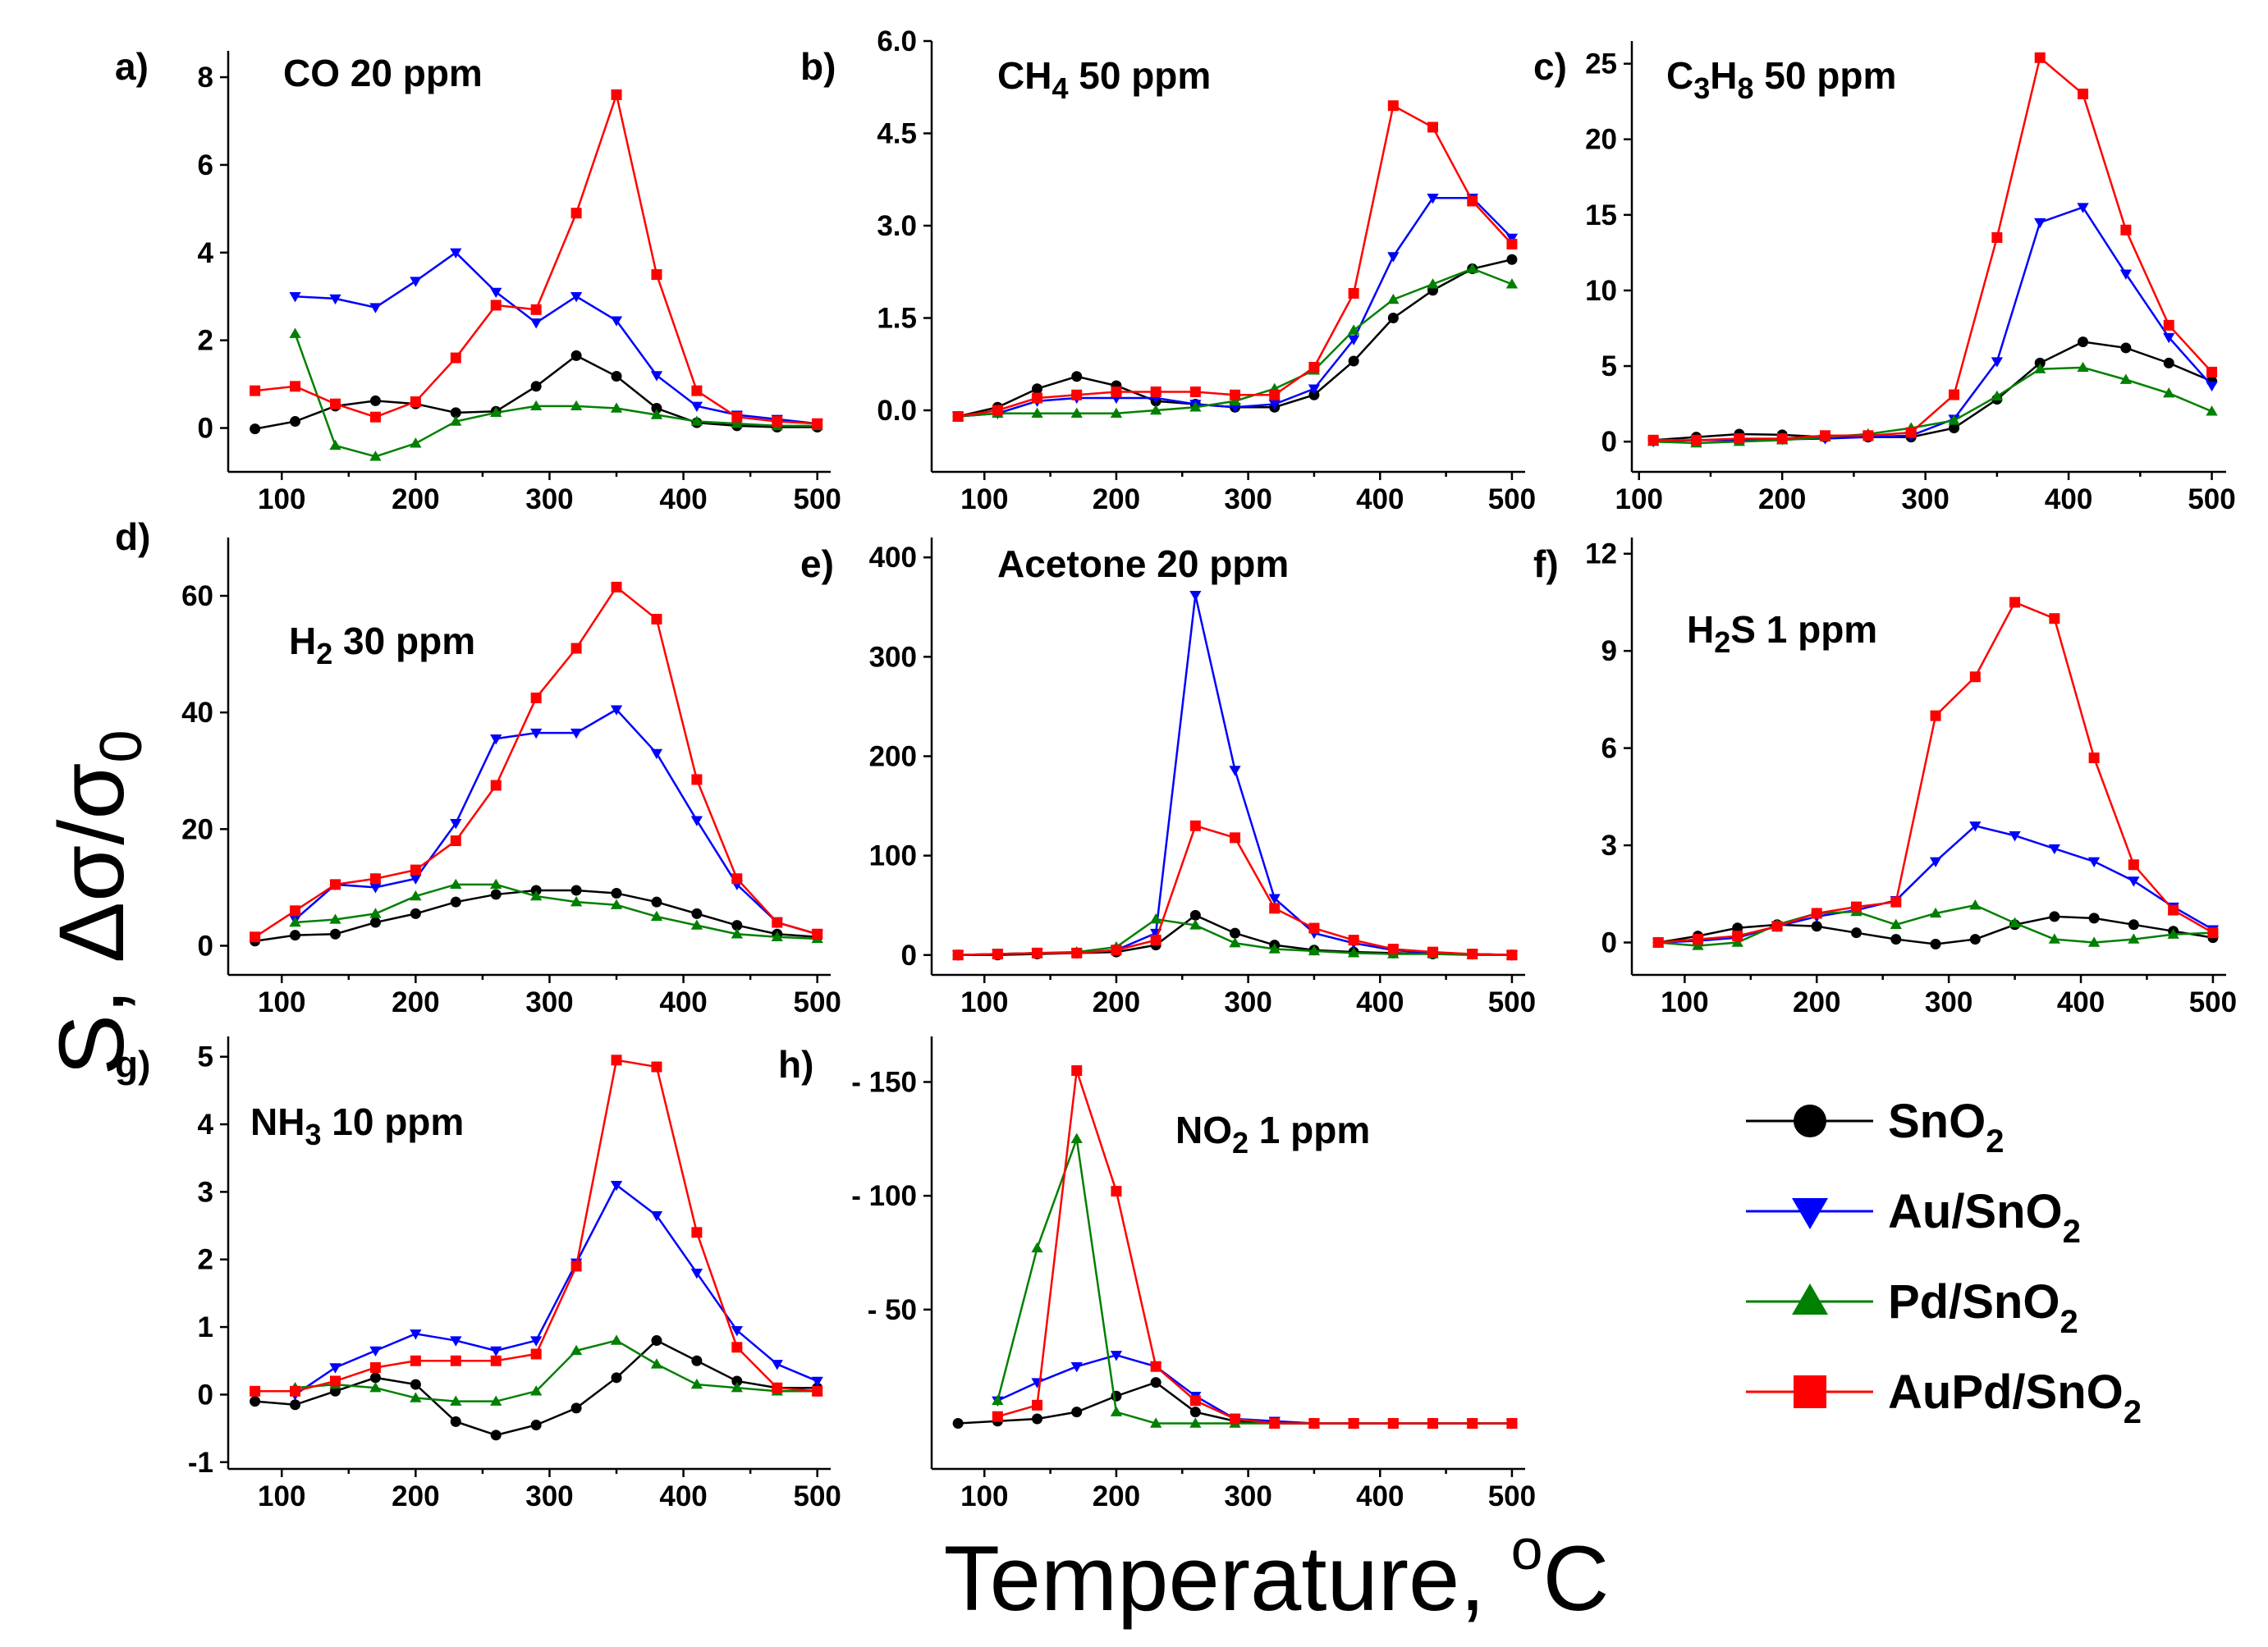 The height and width of the screenshot is (1647, 2268). What do you see at coordinates (1527, 1549) in the screenshot?
I see `x-axis-label-degree: o` at bounding box center [1527, 1549].